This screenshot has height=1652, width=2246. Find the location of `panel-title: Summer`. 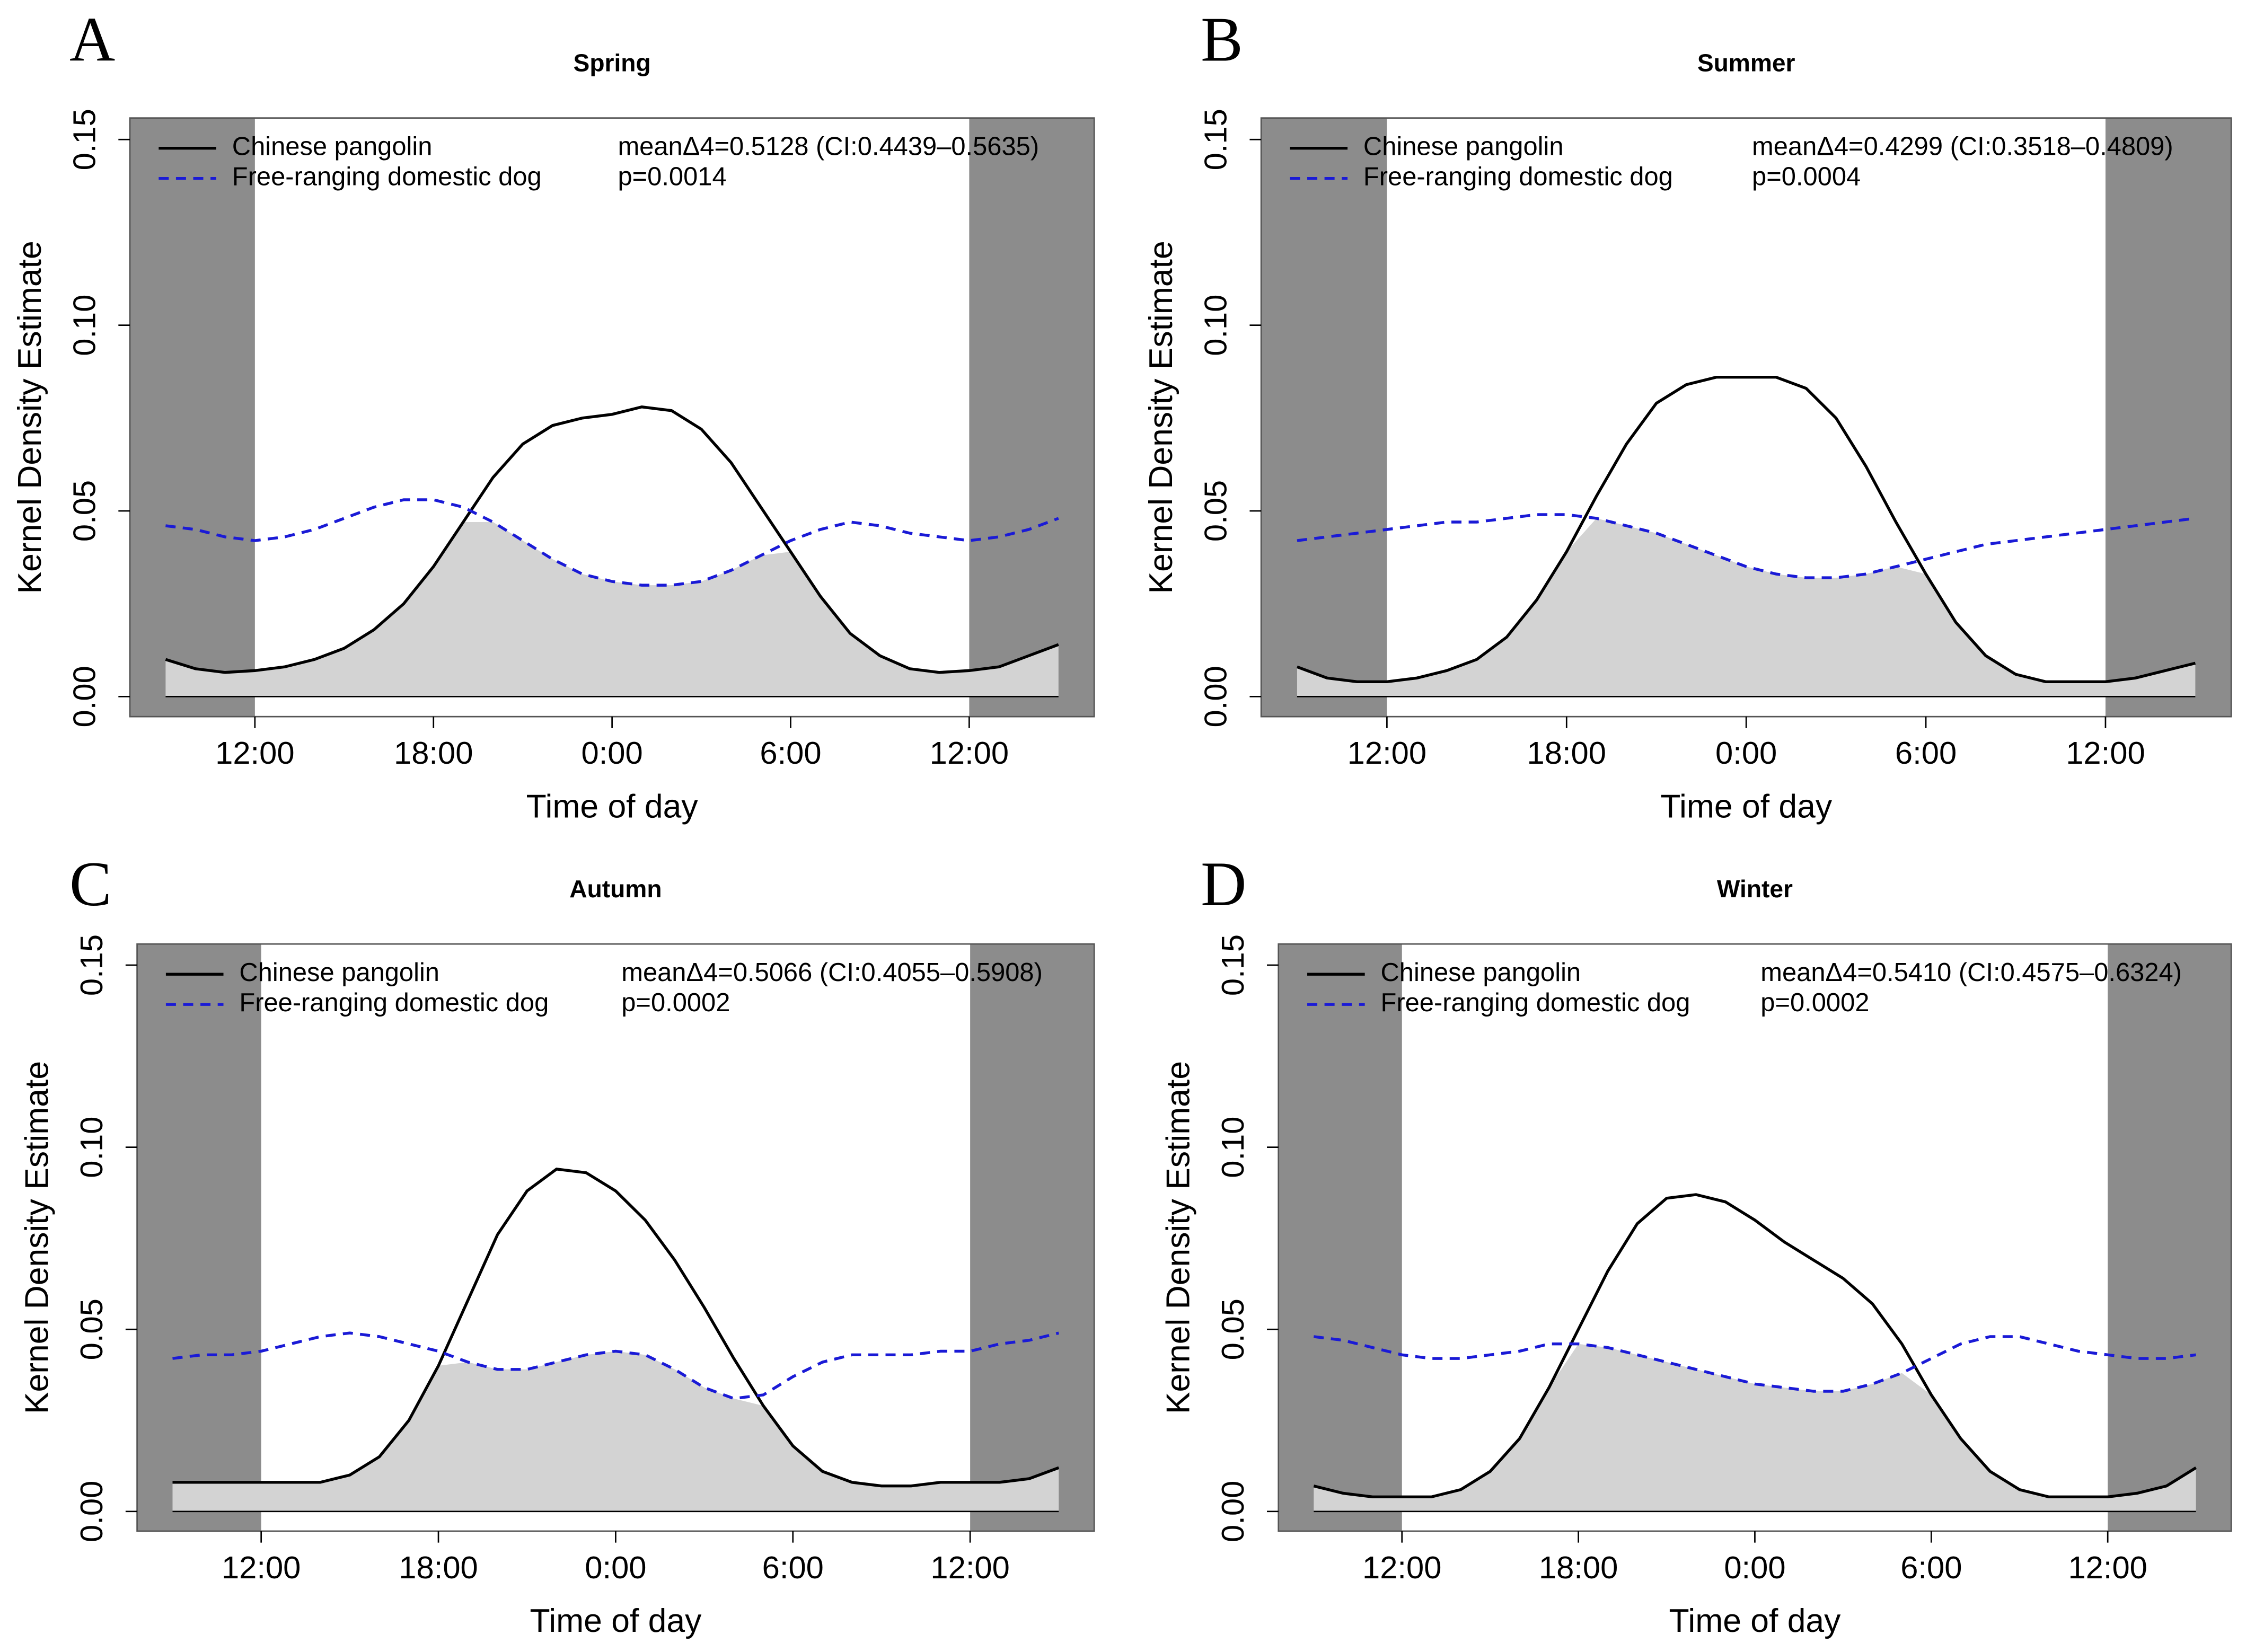

panel-title: Summer is located at coordinates (1746, 62).